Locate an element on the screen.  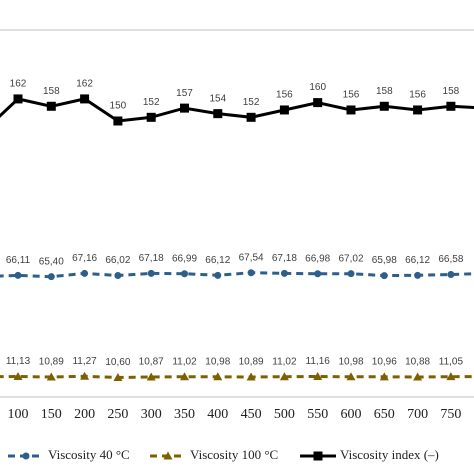
value-label: 162 is located at coordinates (18, 84).